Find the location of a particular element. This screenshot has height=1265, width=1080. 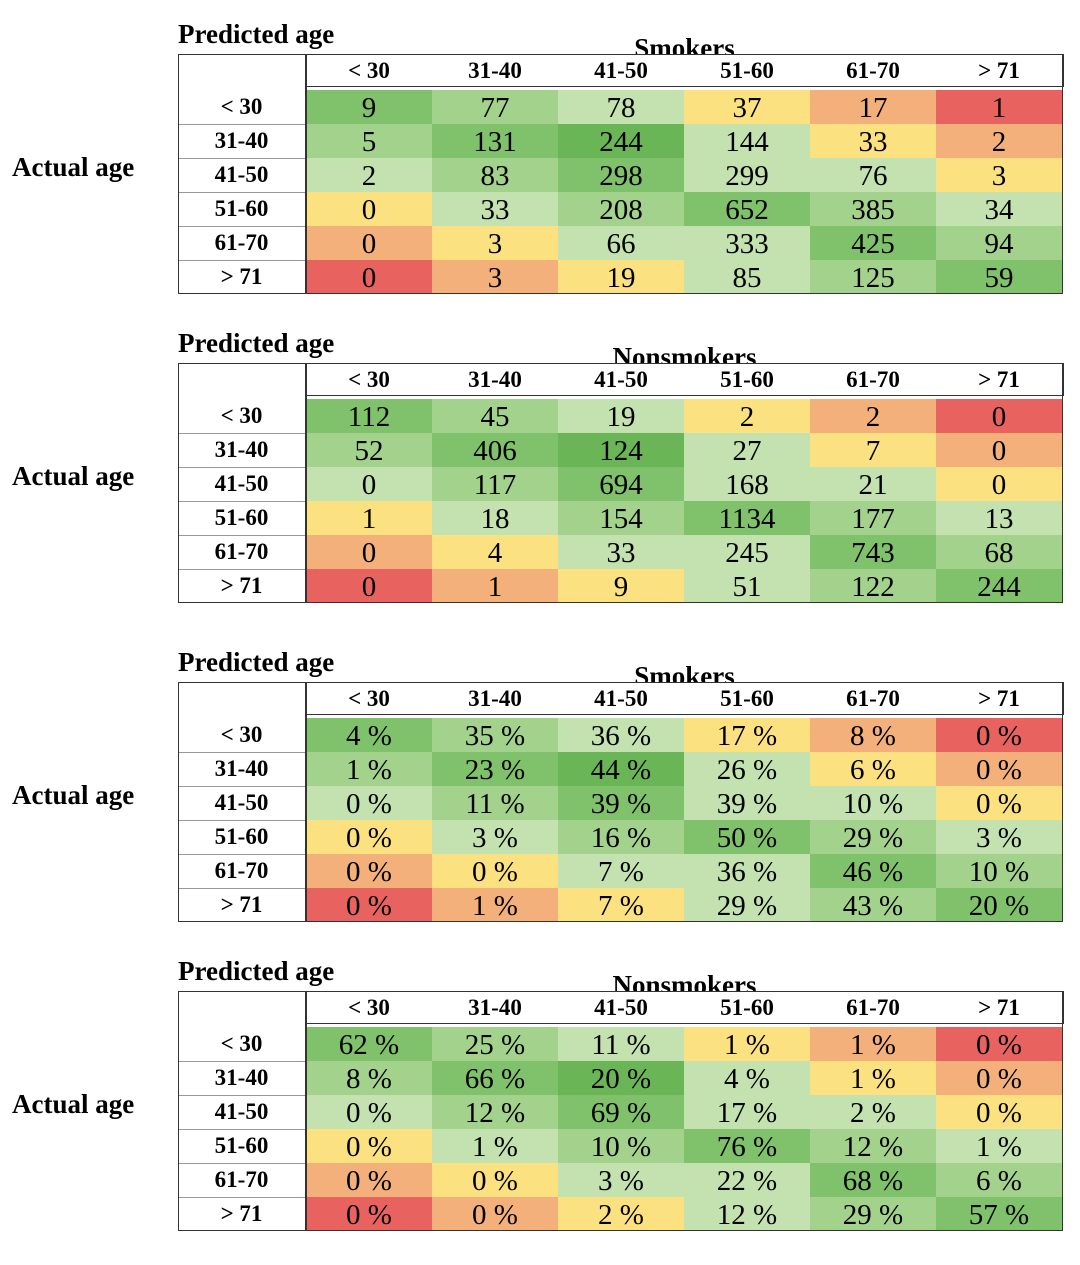

heatmap-cell: 694 is located at coordinates (621, 484).